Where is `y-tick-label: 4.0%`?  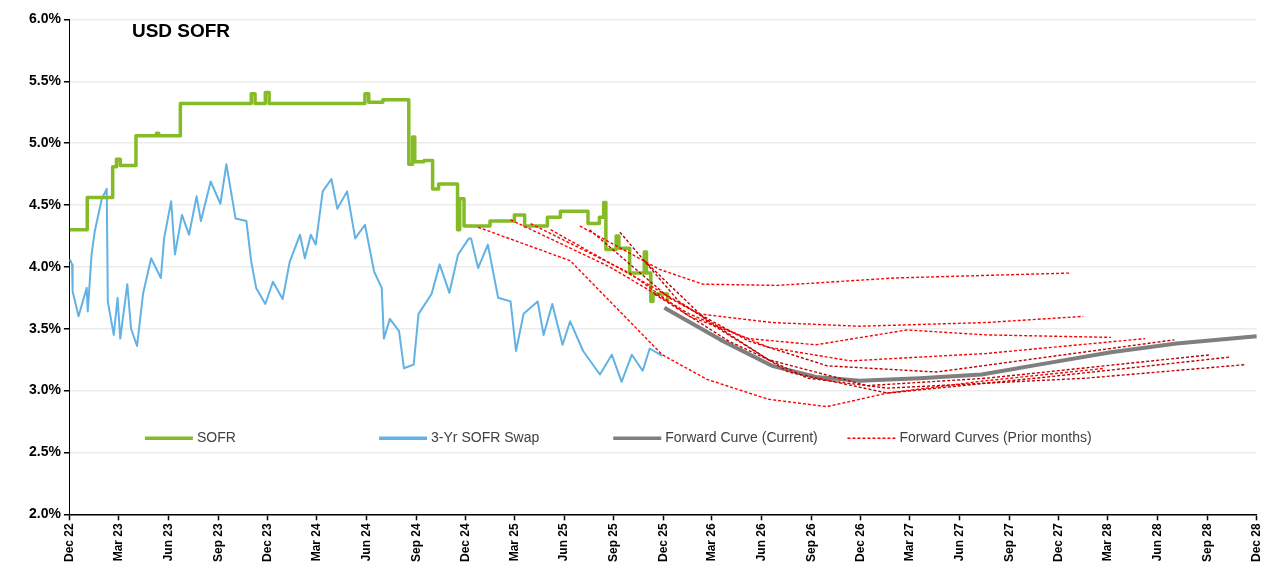
y-tick-label: 4.0% is located at coordinates (45, 265).